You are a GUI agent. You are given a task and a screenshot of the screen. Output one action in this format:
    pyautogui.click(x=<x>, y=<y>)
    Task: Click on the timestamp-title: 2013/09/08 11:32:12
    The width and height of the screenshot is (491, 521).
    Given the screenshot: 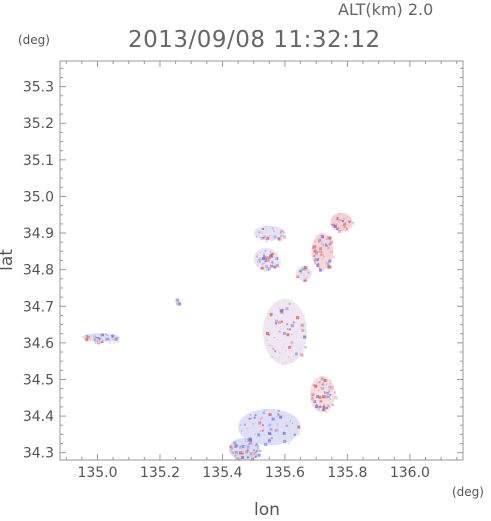 What is the action you would take?
    pyautogui.click(x=254, y=40)
    